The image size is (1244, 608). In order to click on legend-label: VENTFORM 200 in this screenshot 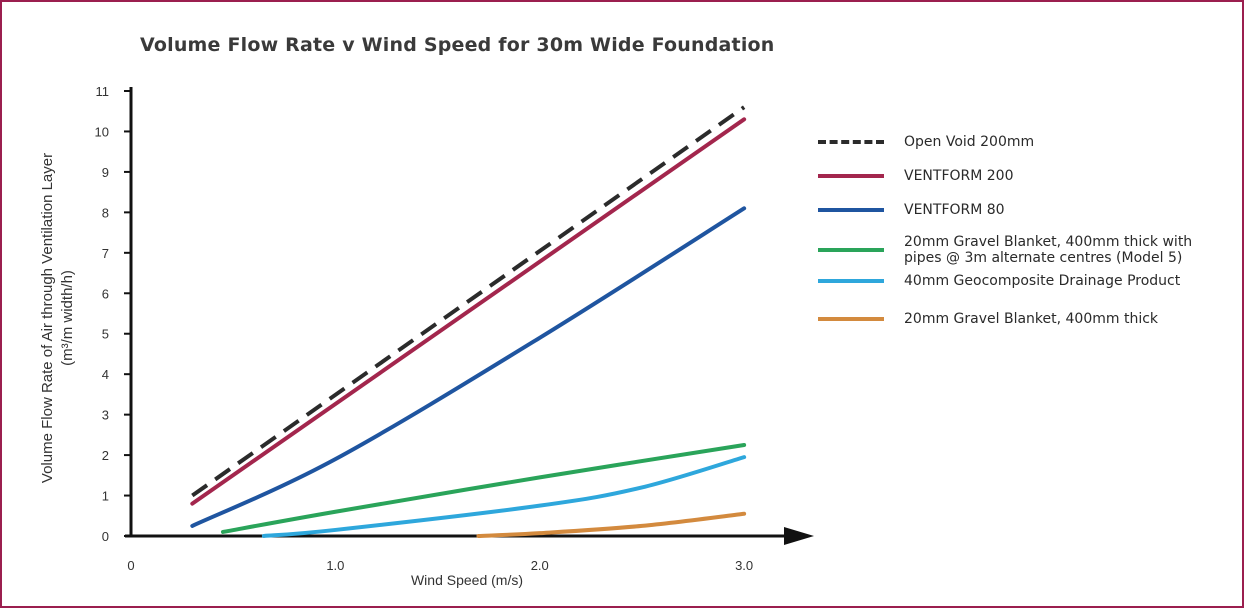, I will do `click(959, 176)`.